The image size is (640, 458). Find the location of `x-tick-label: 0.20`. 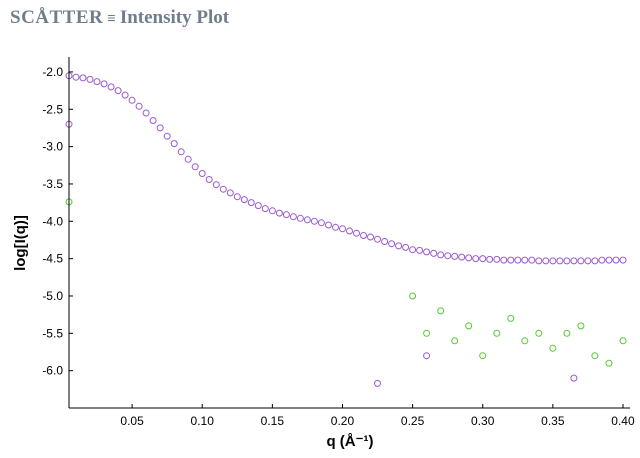

x-tick-label: 0.20 is located at coordinates (343, 421).